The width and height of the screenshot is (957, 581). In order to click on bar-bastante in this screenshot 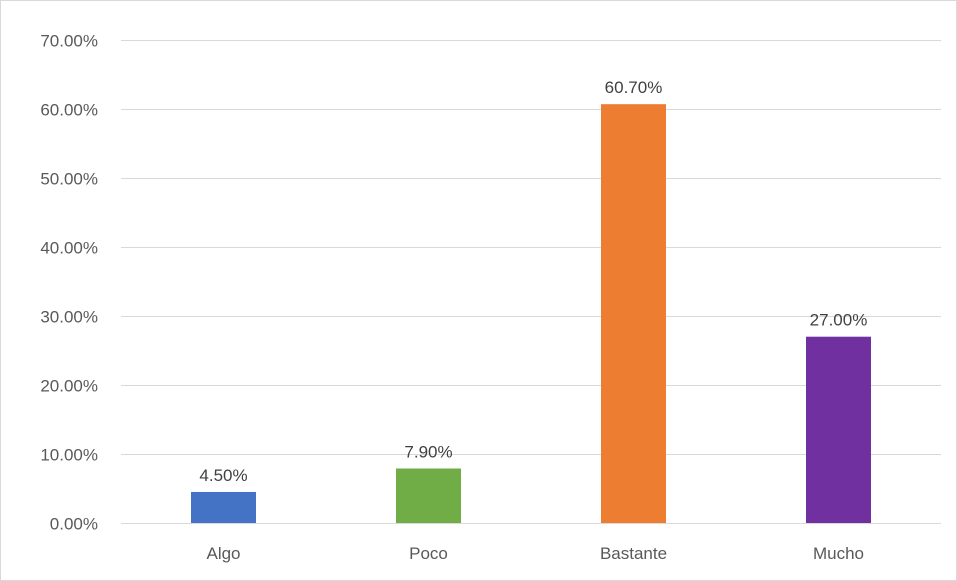, I will do `click(633, 314)`.